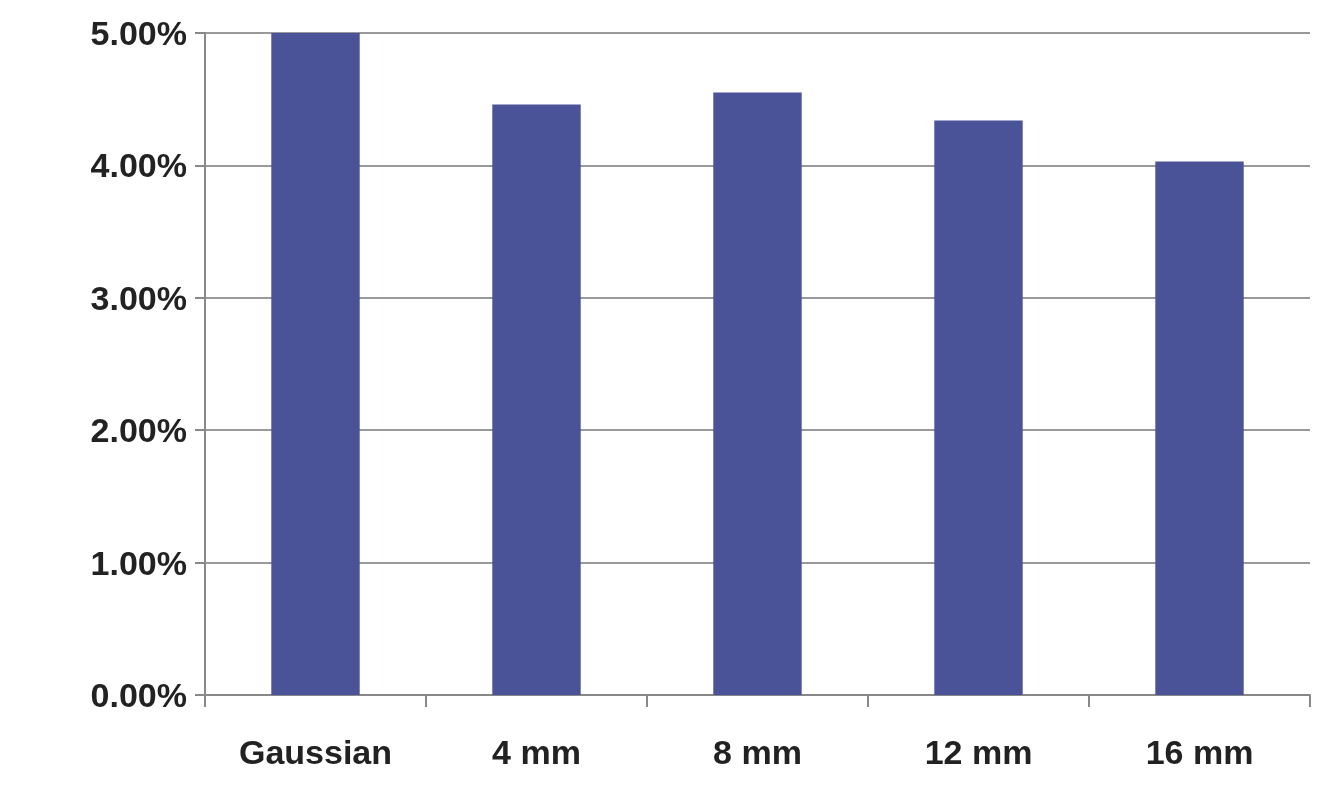  What do you see at coordinates (138, 562) in the screenshot?
I see `y-tick-label: 1.00%` at bounding box center [138, 562].